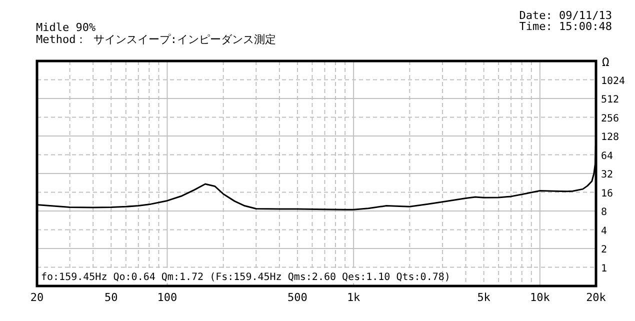 The image size is (635, 321). What do you see at coordinates (607, 175) in the screenshot?
I see `y-tick-label: 32` at bounding box center [607, 175].